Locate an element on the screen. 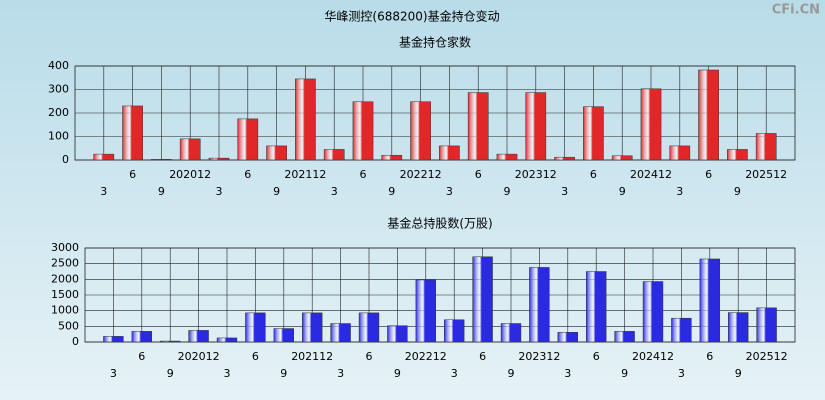 Image resolution: width=825 pixels, height=400 pixels. y-tick-label: 1000 is located at coordinates (65, 310).